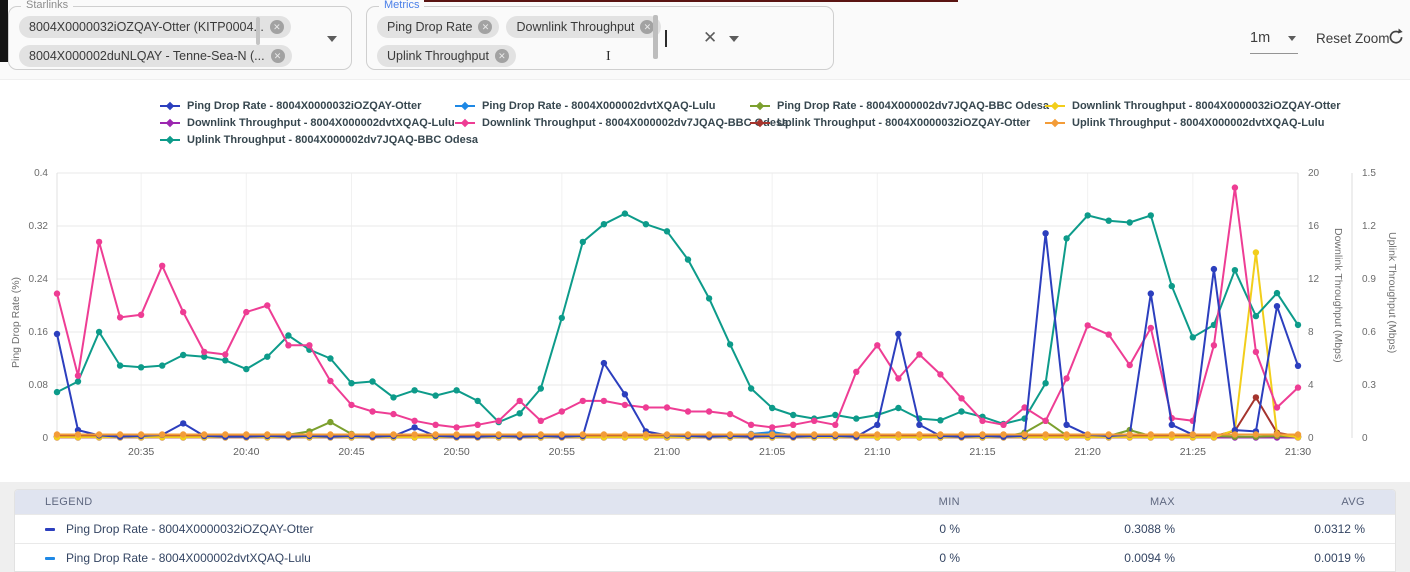 Image resolution: width=1410 pixels, height=572 pixels. I want to click on uplink-tick-label: 0.3, so click(1369, 385).